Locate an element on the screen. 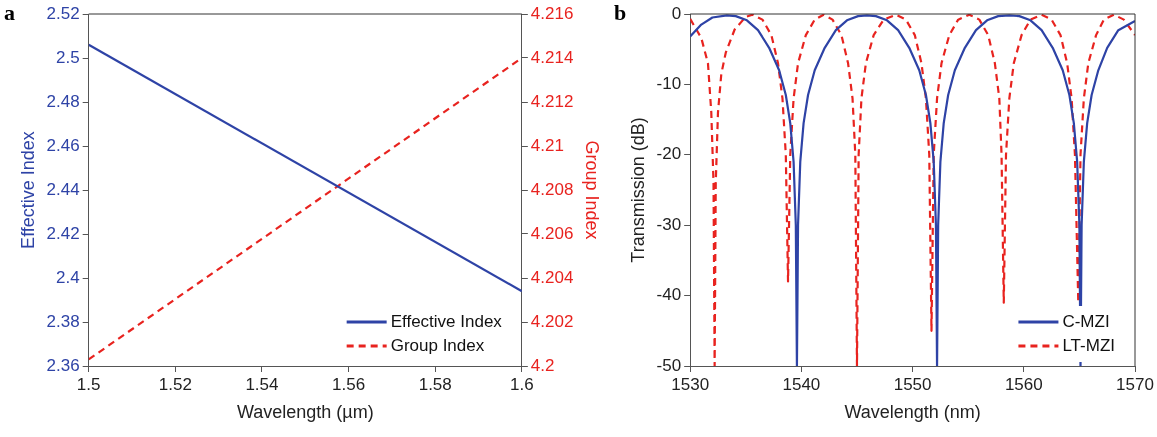  x-tick-label: 1560 is located at coordinates (1023, 384).